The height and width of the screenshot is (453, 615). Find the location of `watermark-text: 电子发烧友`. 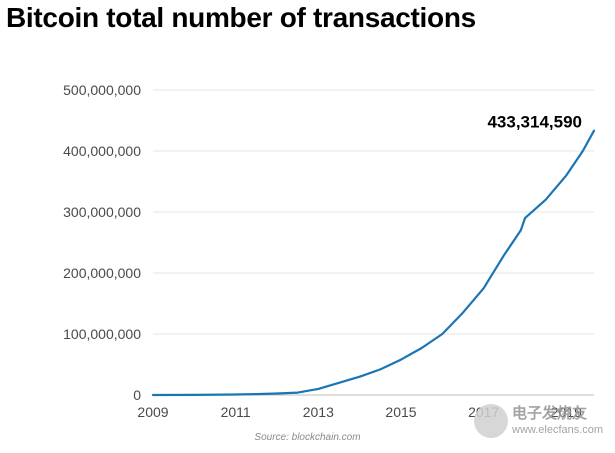

watermark-text: 电子发烧友 is located at coordinates (550, 413).